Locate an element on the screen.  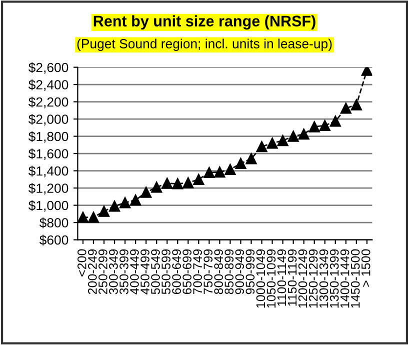
x-tick-label: 1300-1349 is located at coordinates (323, 278).